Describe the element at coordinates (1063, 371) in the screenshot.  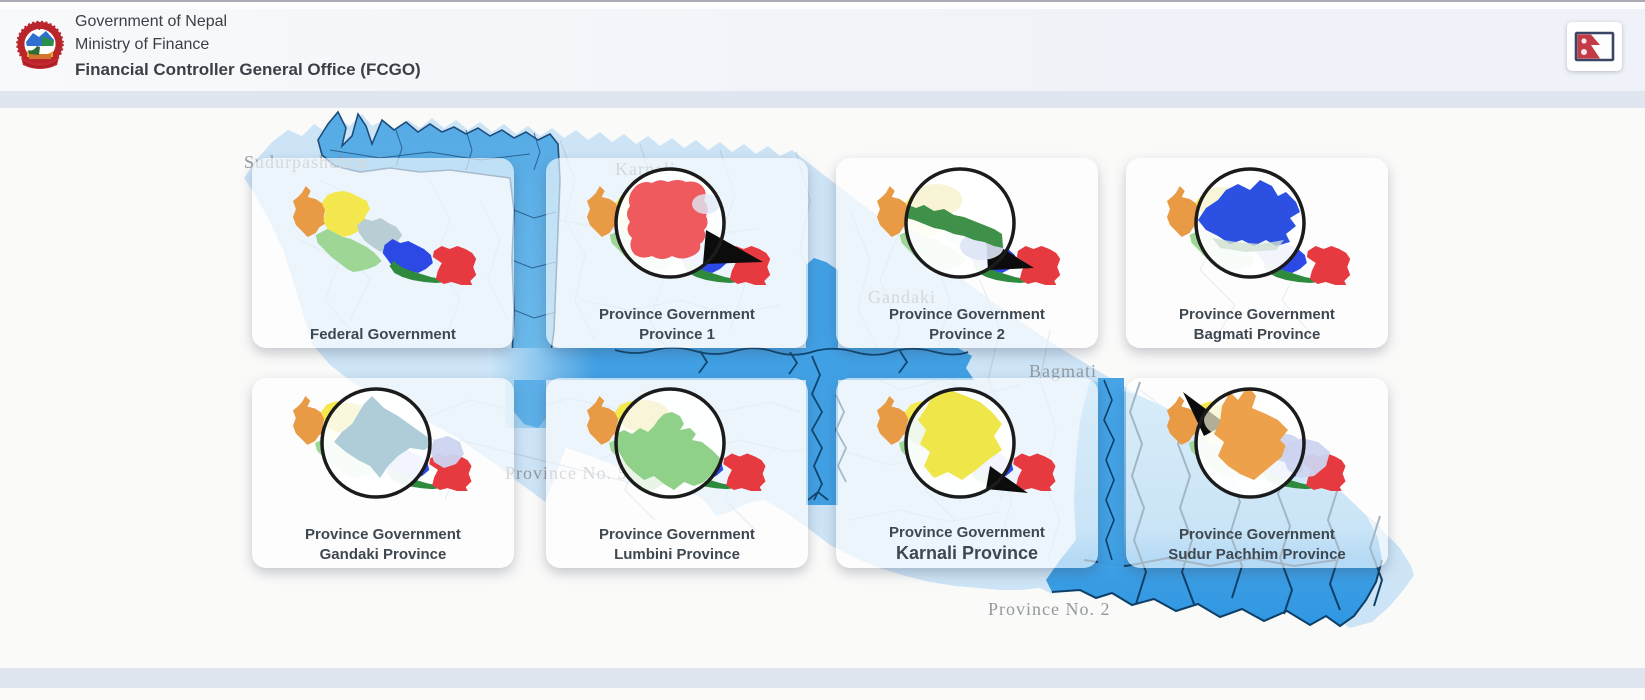
I see `svg-text: Bagmati` at that location.